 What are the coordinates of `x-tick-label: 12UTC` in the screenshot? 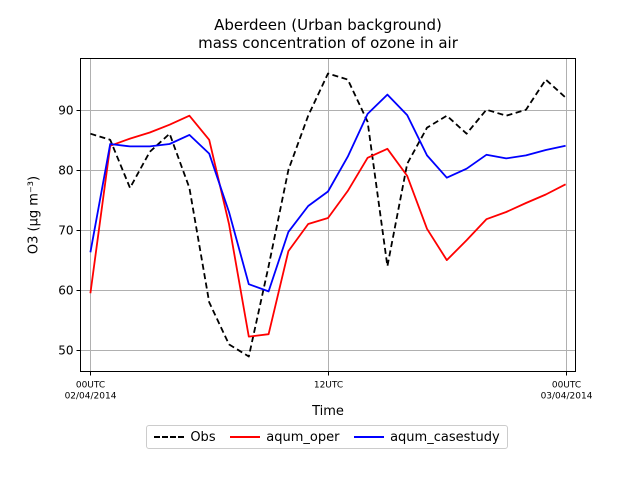 It's located at (328, 386).